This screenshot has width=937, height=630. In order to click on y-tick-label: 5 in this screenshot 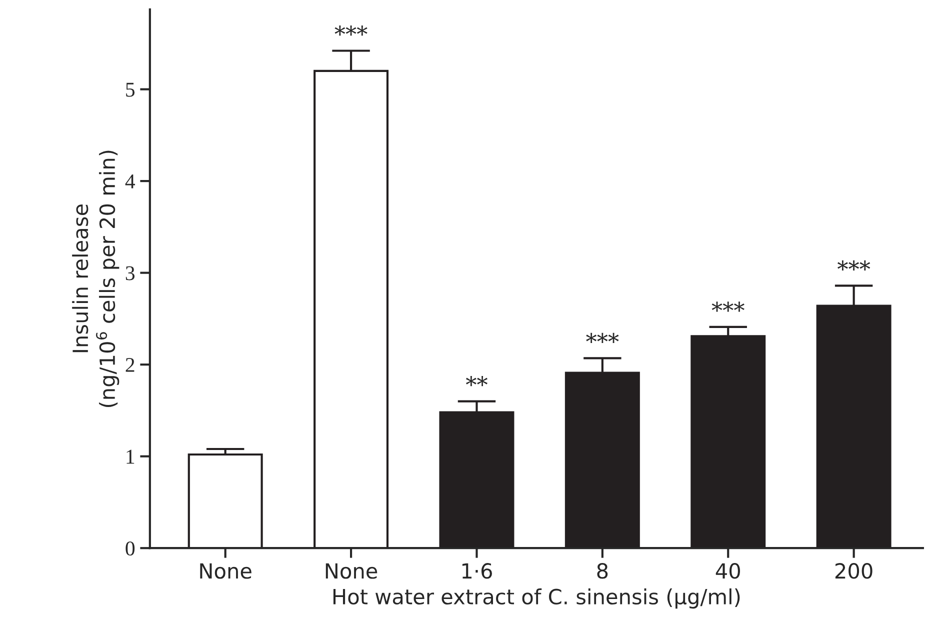, I will do `click(130, 89)`.